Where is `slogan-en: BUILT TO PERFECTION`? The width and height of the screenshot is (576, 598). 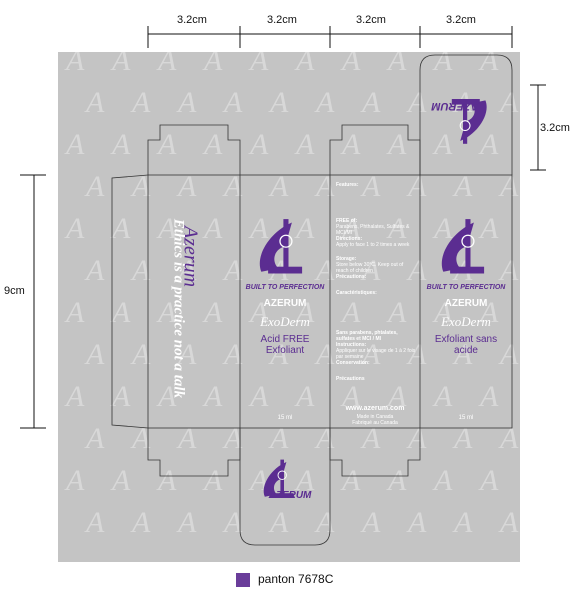 slogan-en: BUILT TO PERFECTION is located at coordinates (285, 287).